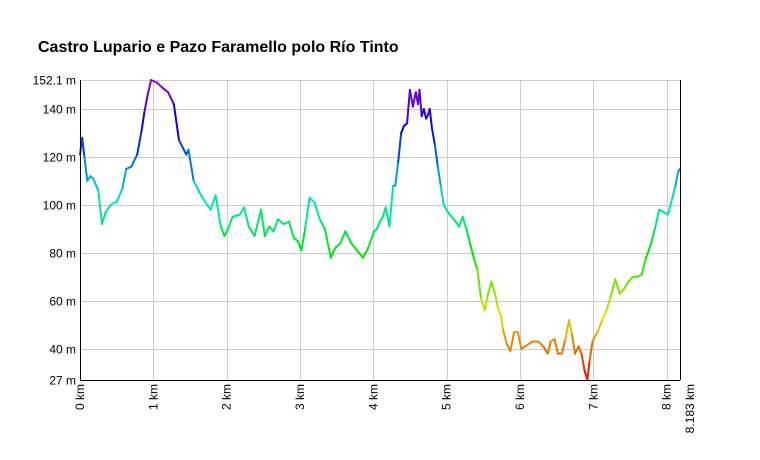 This screenshot has width=760, height=460. I want to click on y-tick-label: 100 m, so click(59, 206).